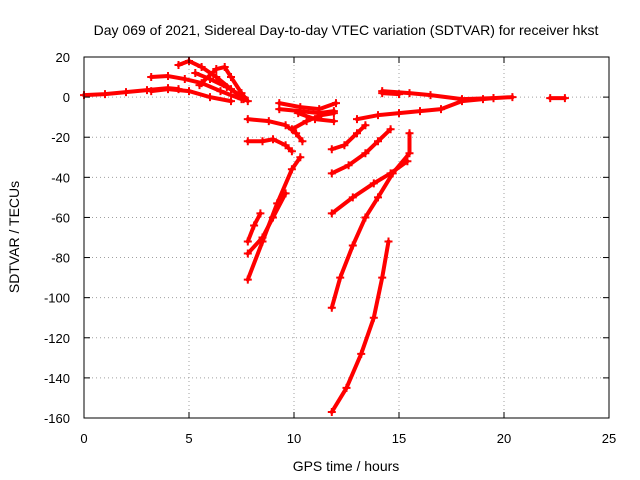 This screenshot has width=640, height=480. I want to click on y-tick-label: -120, so click(57, 338).